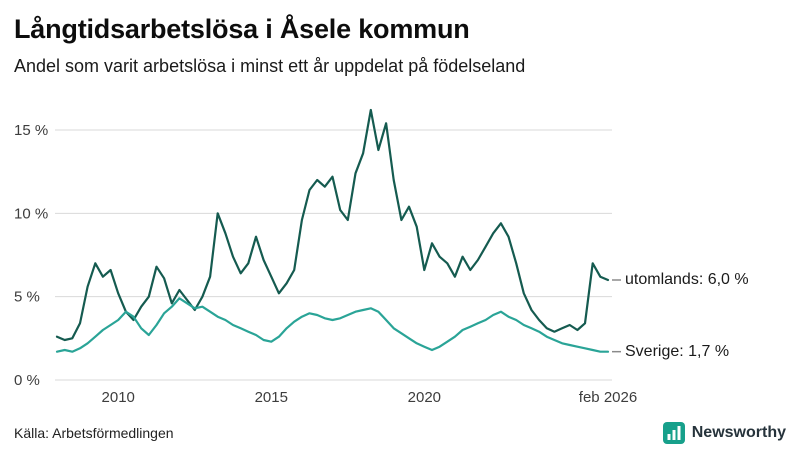 The width and height of the screenshot is (800, 450). Describe the element at coordinates (27, 297) in the screenshot. I see `svg-text: 5 %` at that location.